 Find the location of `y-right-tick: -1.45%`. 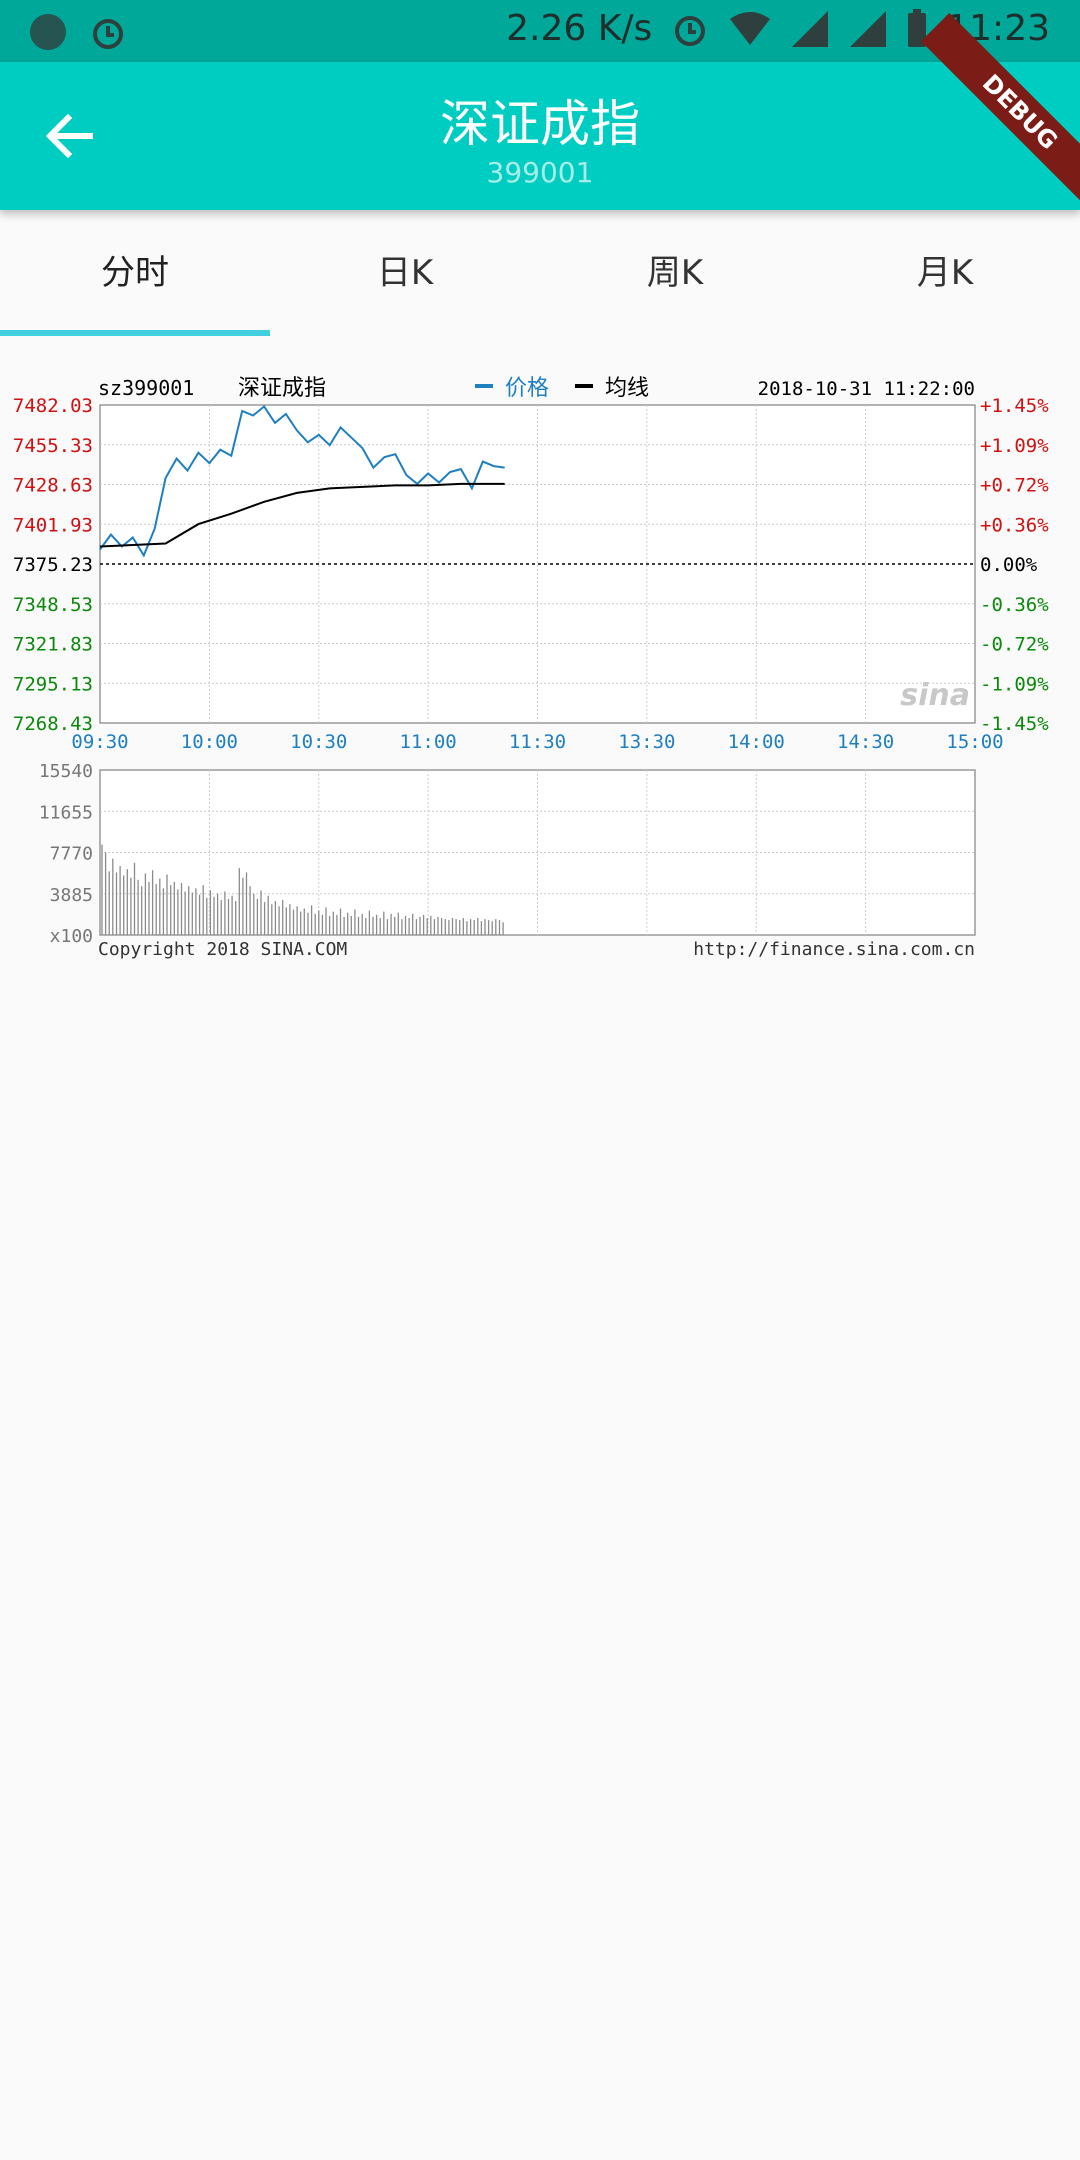

y-right-tick: -1.45% is located at coordinates (1014, 724).